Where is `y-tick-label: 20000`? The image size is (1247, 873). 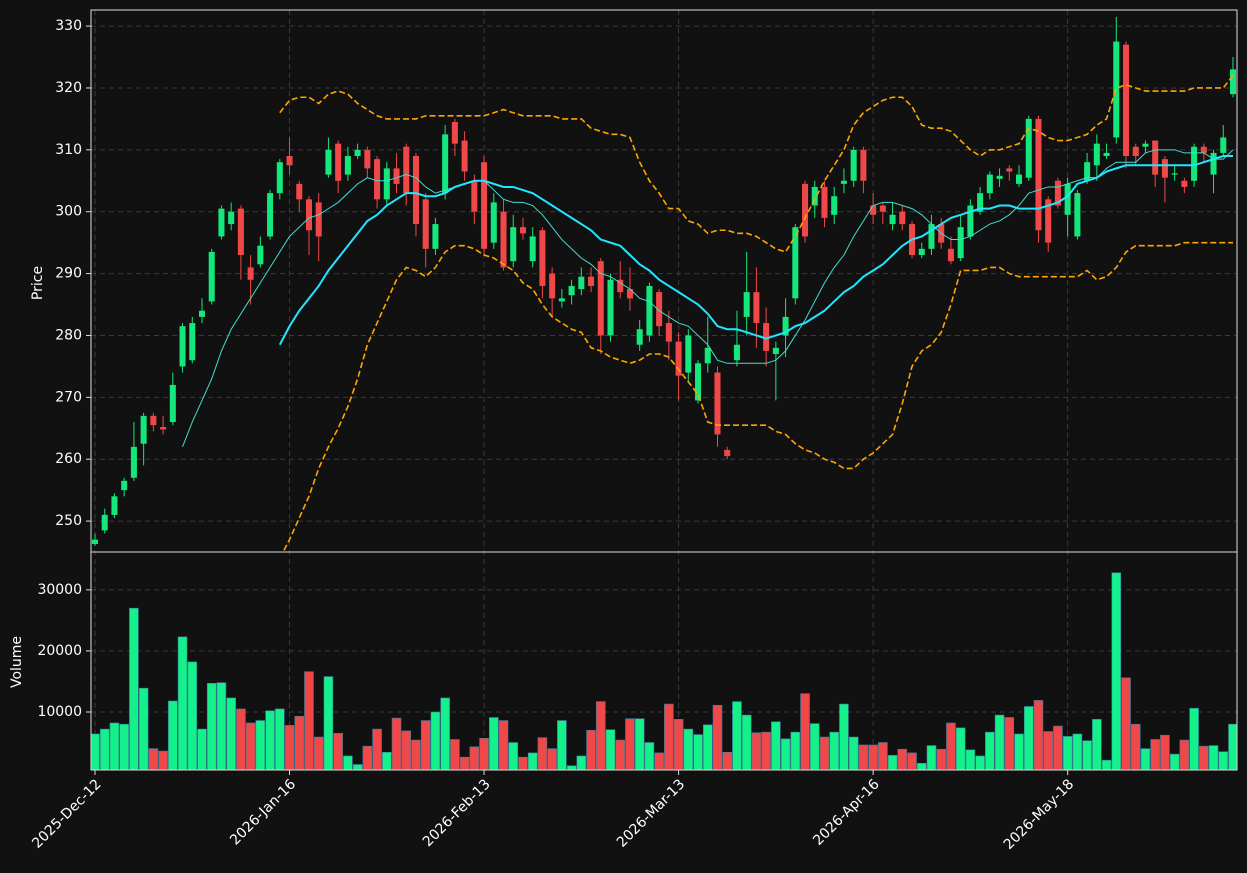
y-tick-label: 20000 is located at coordinates (59, 651).